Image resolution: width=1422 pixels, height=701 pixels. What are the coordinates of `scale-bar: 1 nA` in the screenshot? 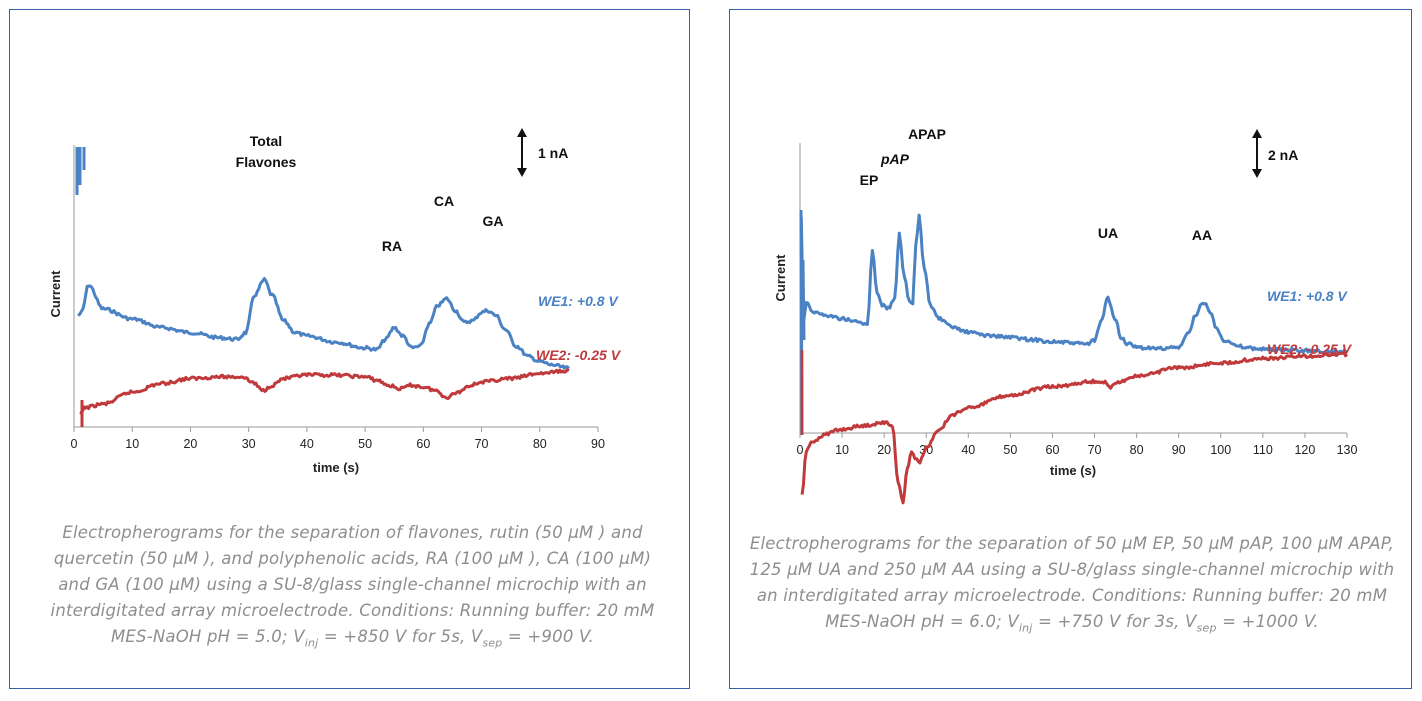 It's located at (542, 152).